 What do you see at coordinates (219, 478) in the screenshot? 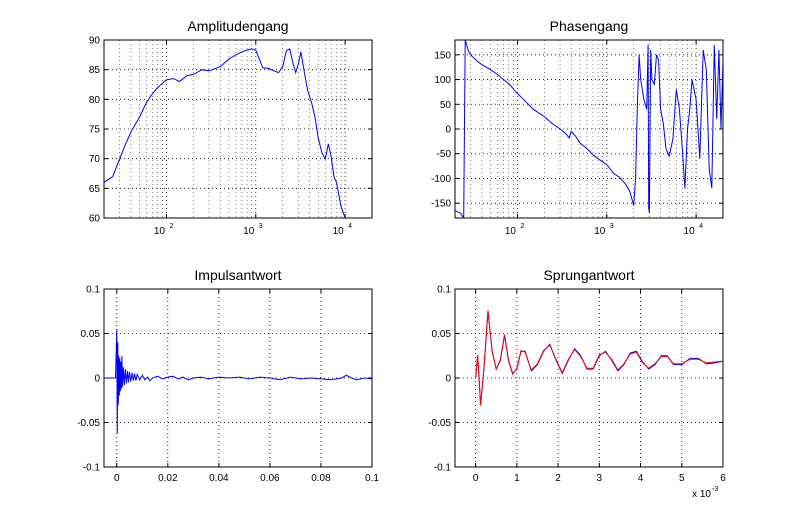
I see `x-tick-label: 0.04` at bounding box center [219, 478].